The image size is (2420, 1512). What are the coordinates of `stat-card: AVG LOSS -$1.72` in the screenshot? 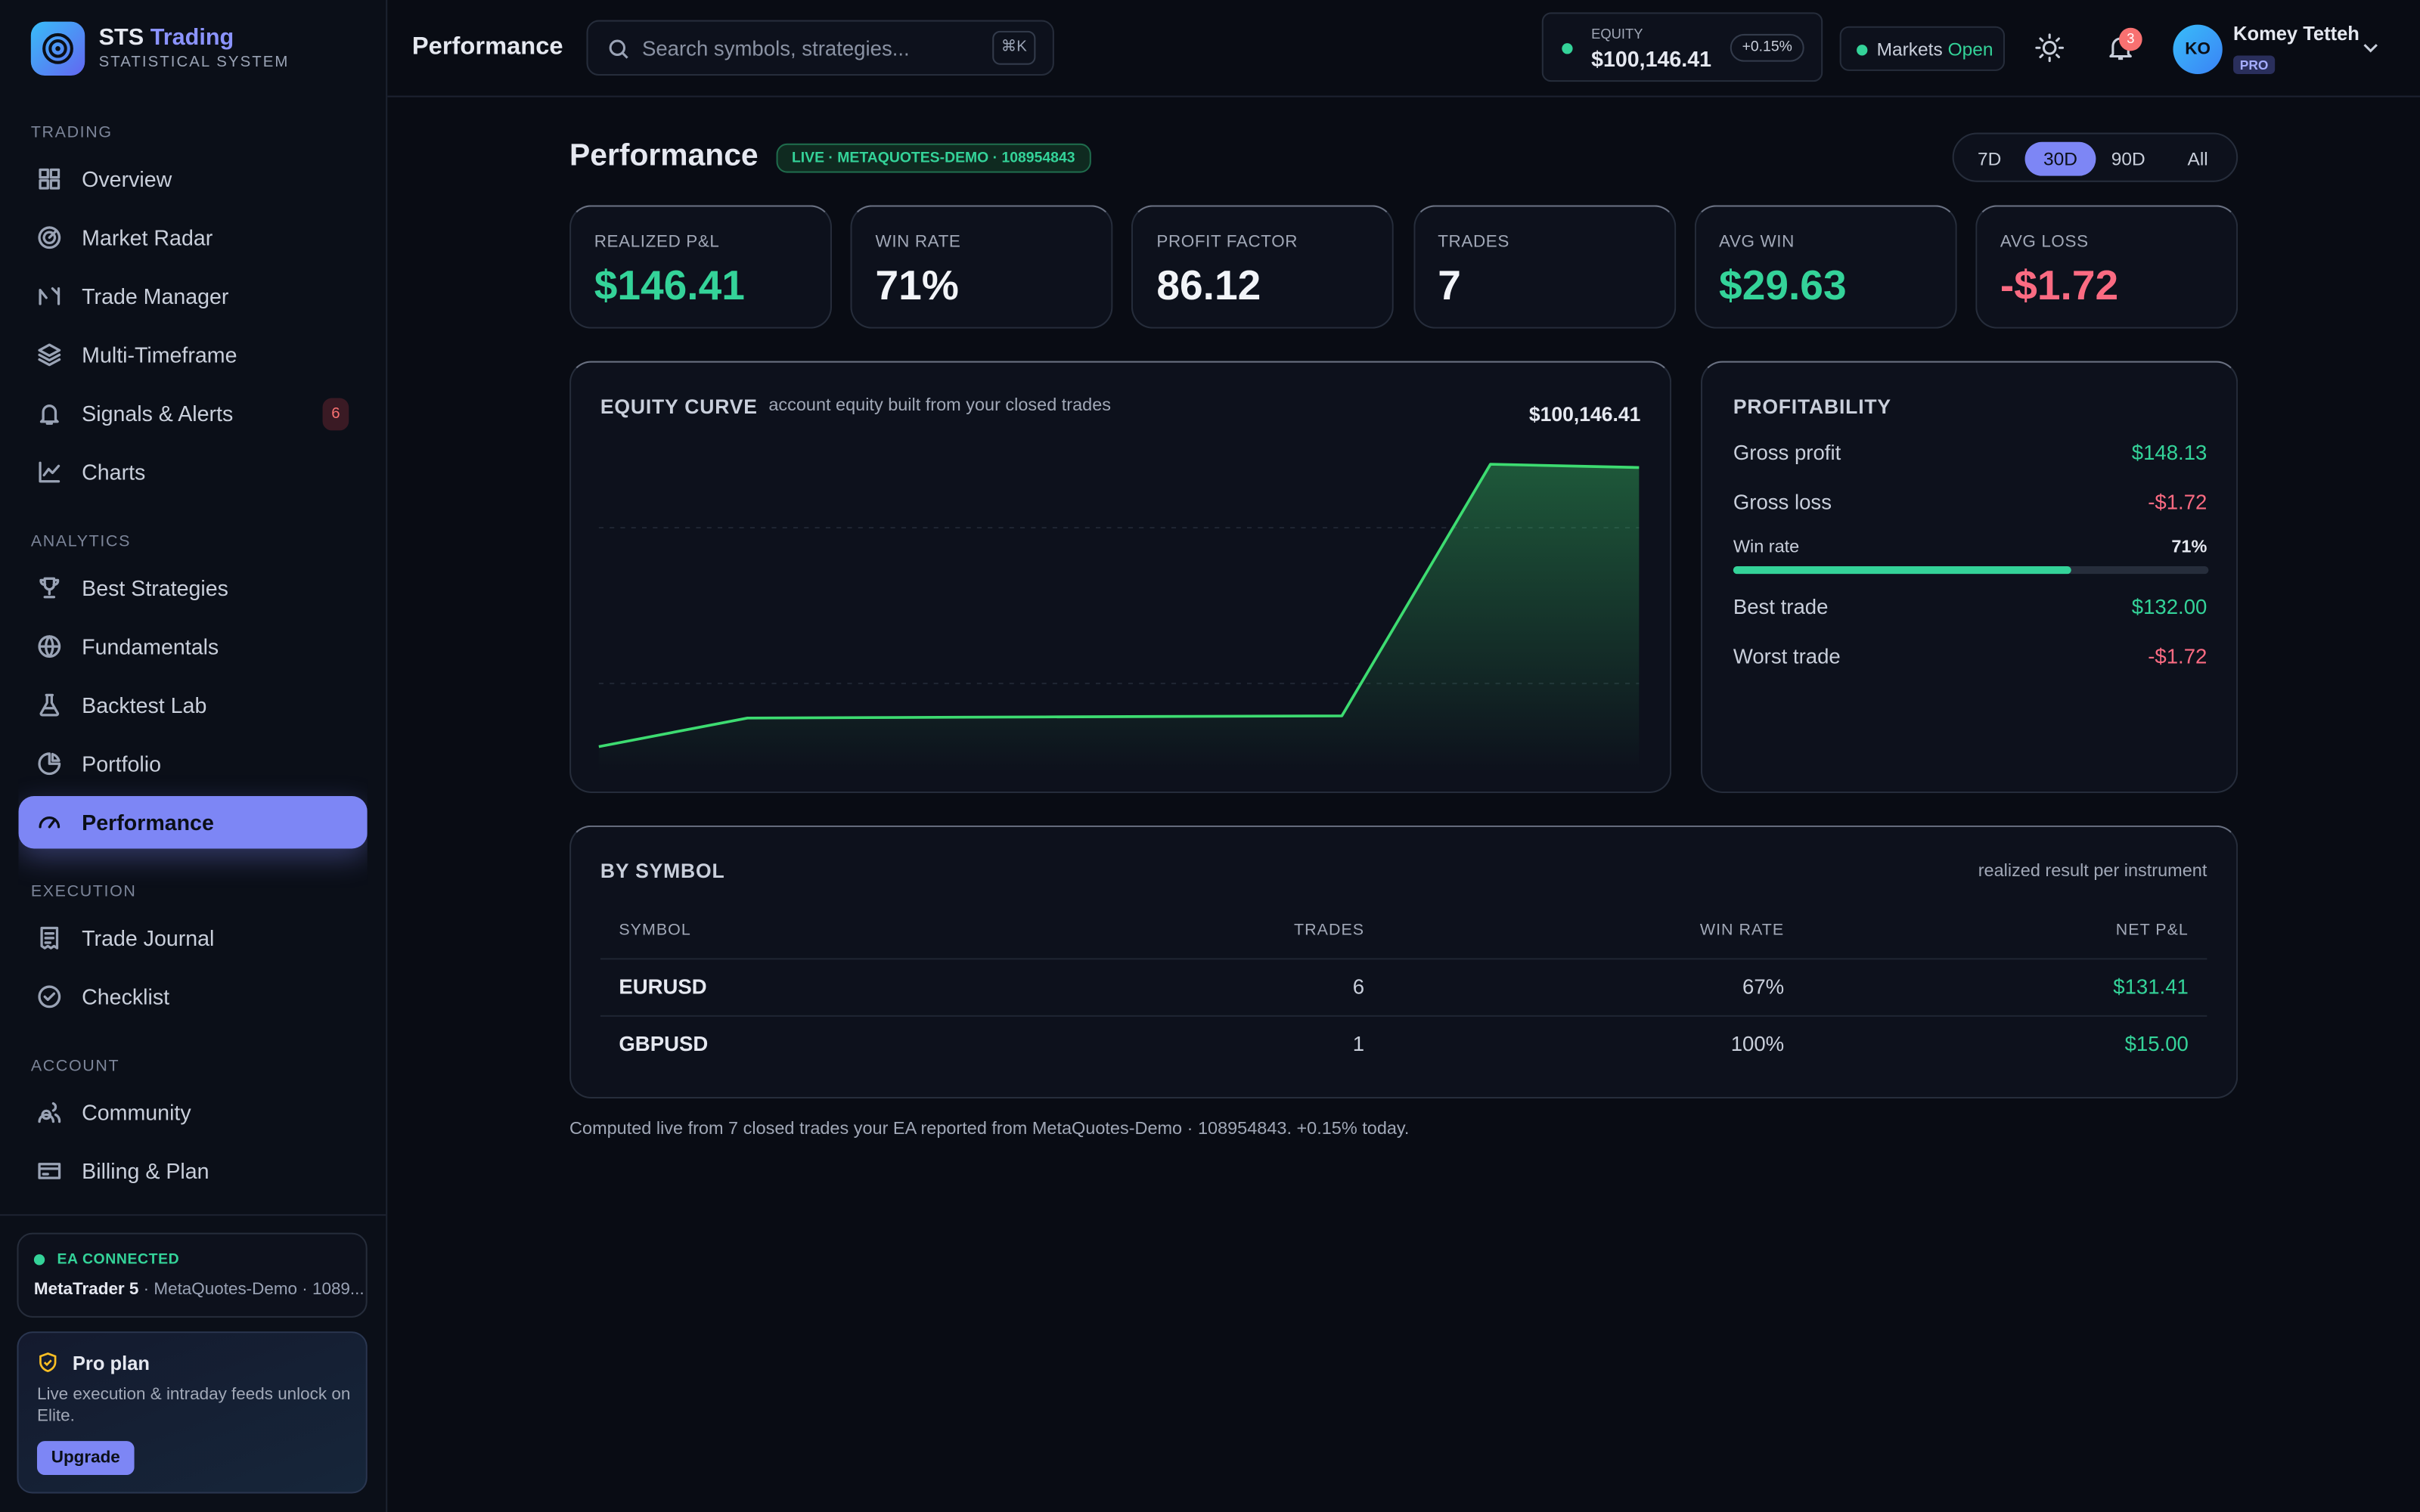 It's located at (2106, 267).